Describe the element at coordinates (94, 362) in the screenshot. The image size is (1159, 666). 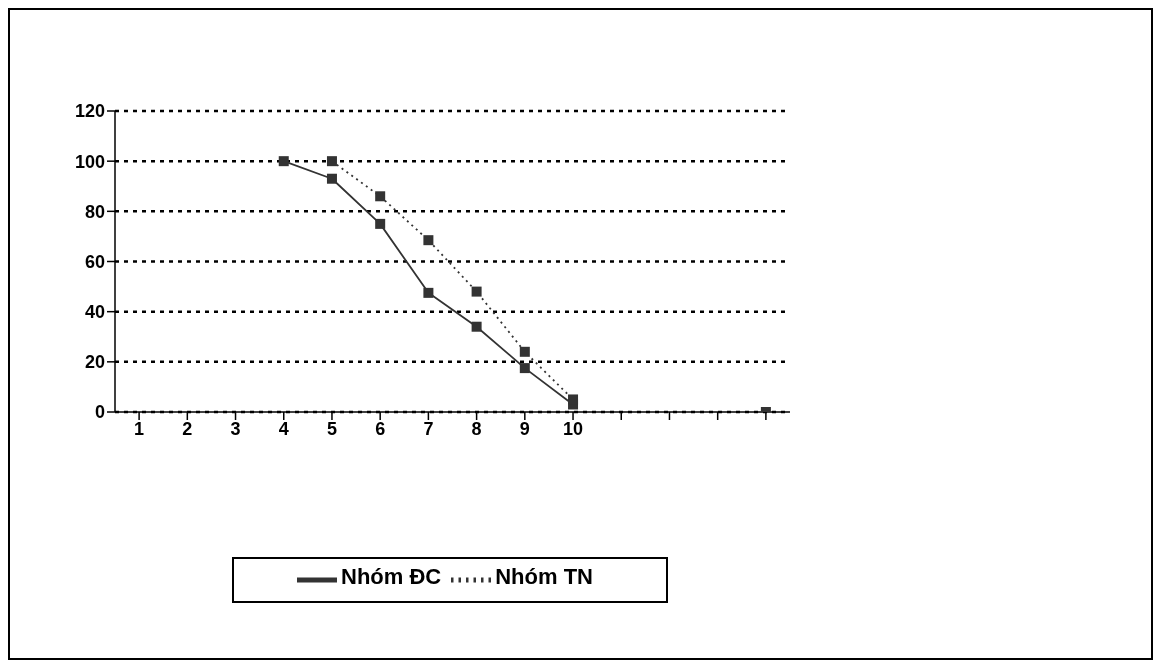
I see `y-tick-label: 20` at that location.